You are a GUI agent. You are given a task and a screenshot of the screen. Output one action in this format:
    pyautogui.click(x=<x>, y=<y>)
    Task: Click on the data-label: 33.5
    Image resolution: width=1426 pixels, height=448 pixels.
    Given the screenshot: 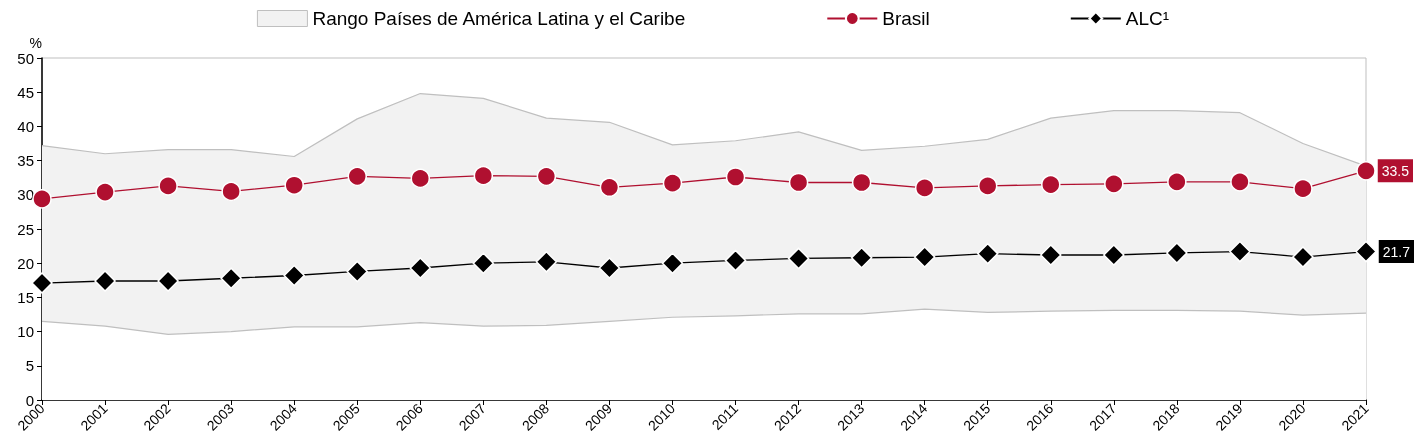 What is the action you would take?
    pyautogui.click(x=1395, y=170)
    